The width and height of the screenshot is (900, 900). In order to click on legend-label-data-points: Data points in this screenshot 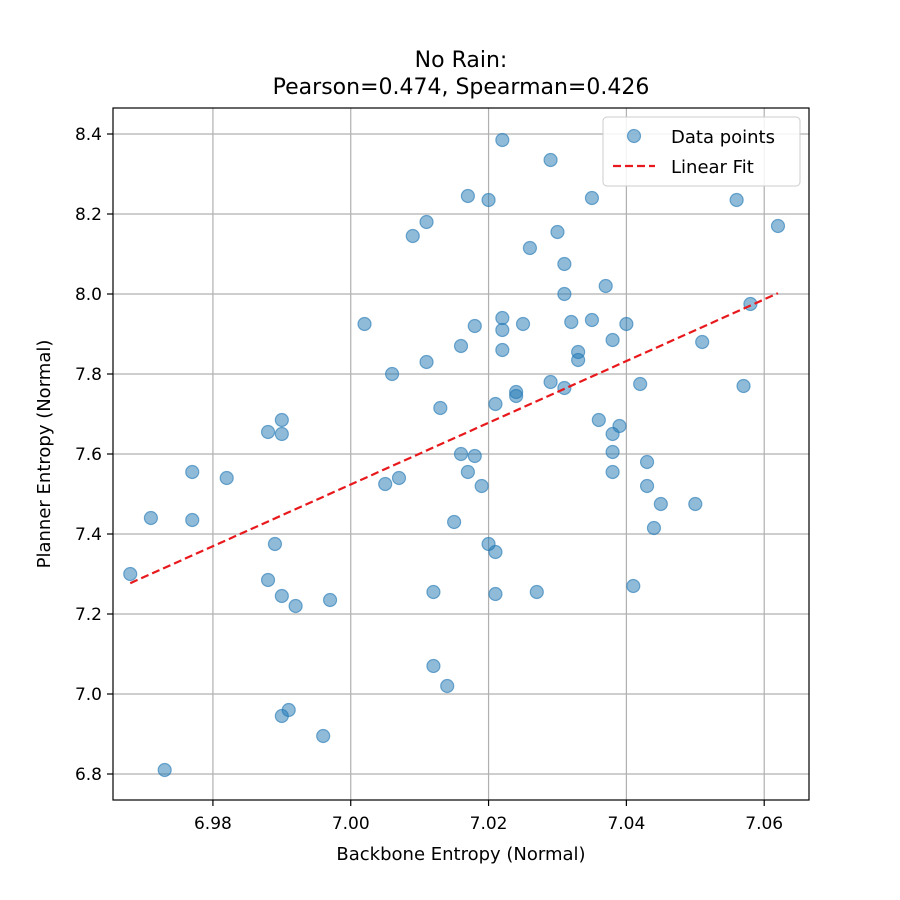, I will do `click(723, 137)`.